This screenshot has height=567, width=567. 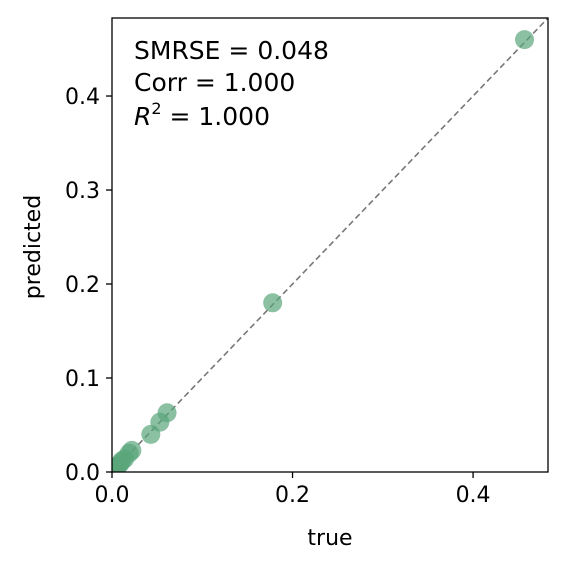 I want to click on corr-annotation: Corr = 1.000, so click(x=214, y=82).